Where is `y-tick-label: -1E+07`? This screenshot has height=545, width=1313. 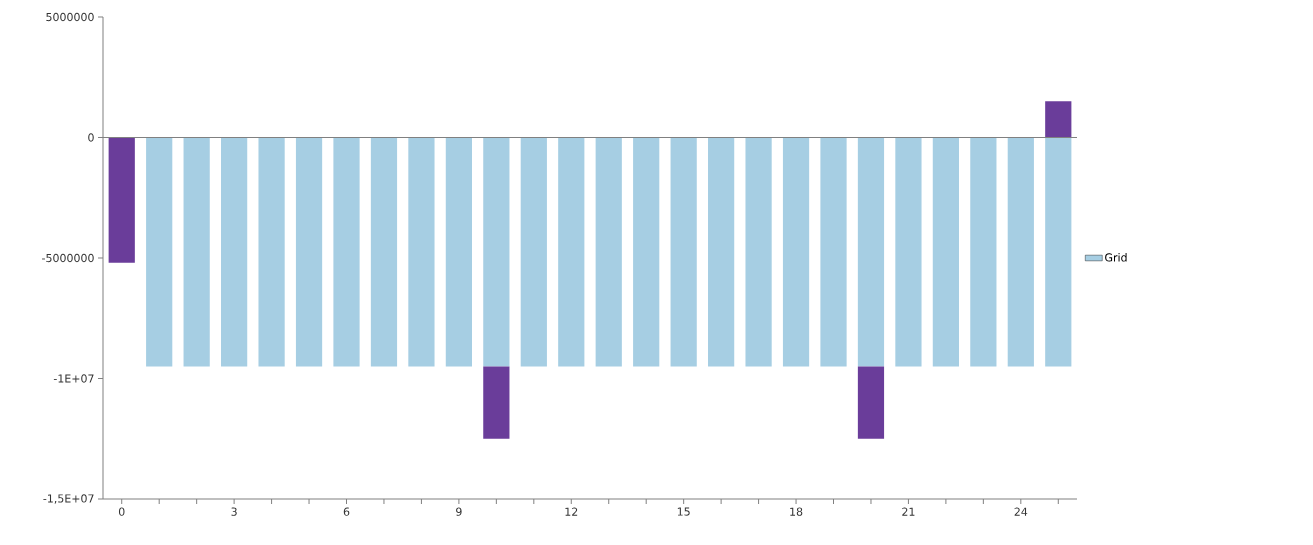 y-tick-label: -1E+07 is located at coordinates (73, 378).